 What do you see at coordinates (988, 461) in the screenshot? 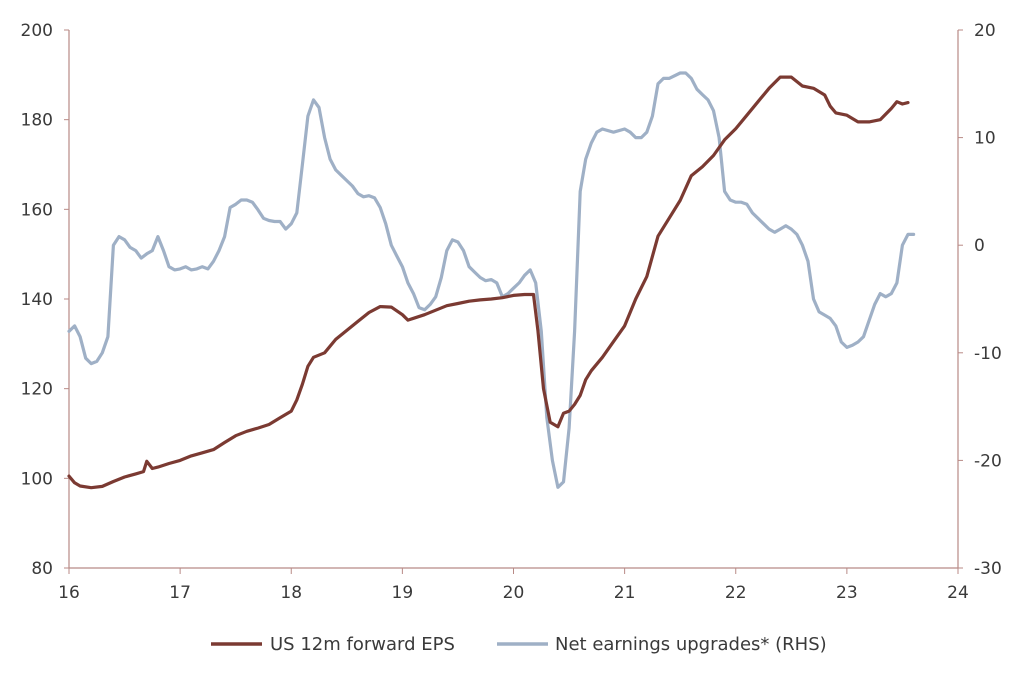
I see `y-right-tick-label: -20` at bounding box center [988, 461].